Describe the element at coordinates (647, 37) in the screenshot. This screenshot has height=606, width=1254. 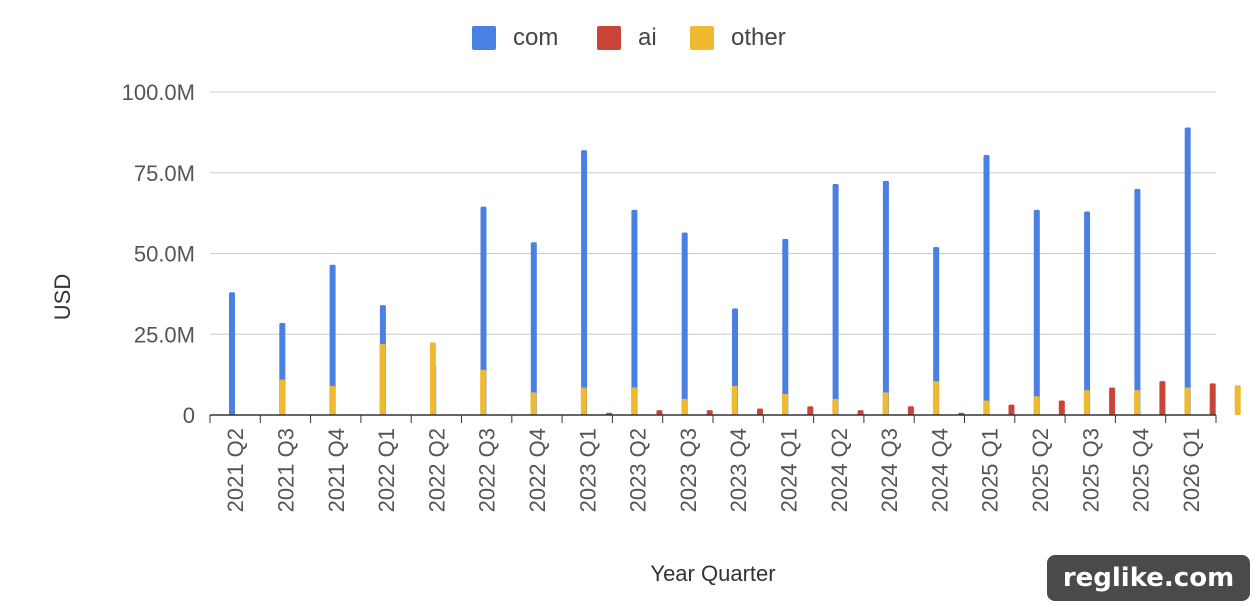
I see `legend-label-ai: ai` at that location.